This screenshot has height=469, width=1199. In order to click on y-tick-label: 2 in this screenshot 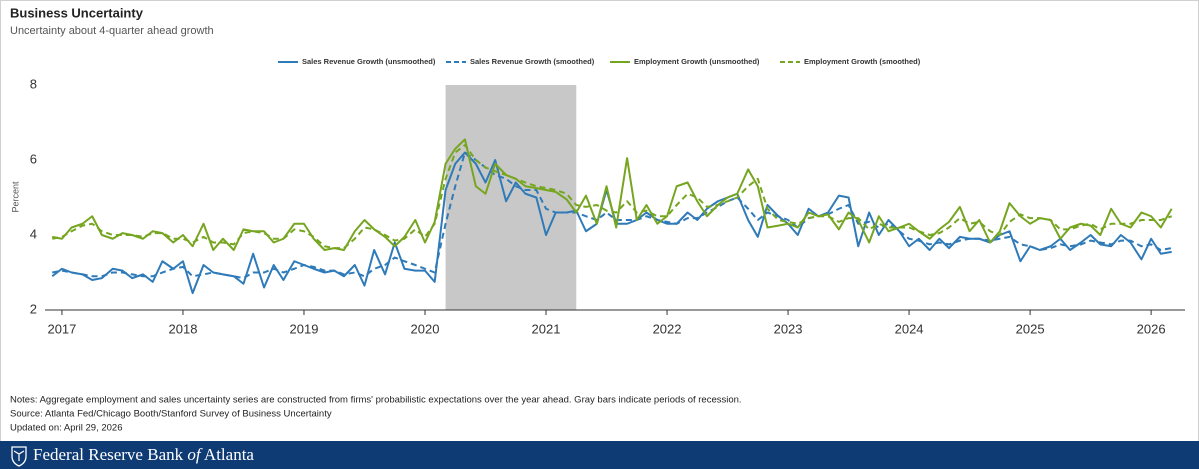, I will do `click(33, 308)`.